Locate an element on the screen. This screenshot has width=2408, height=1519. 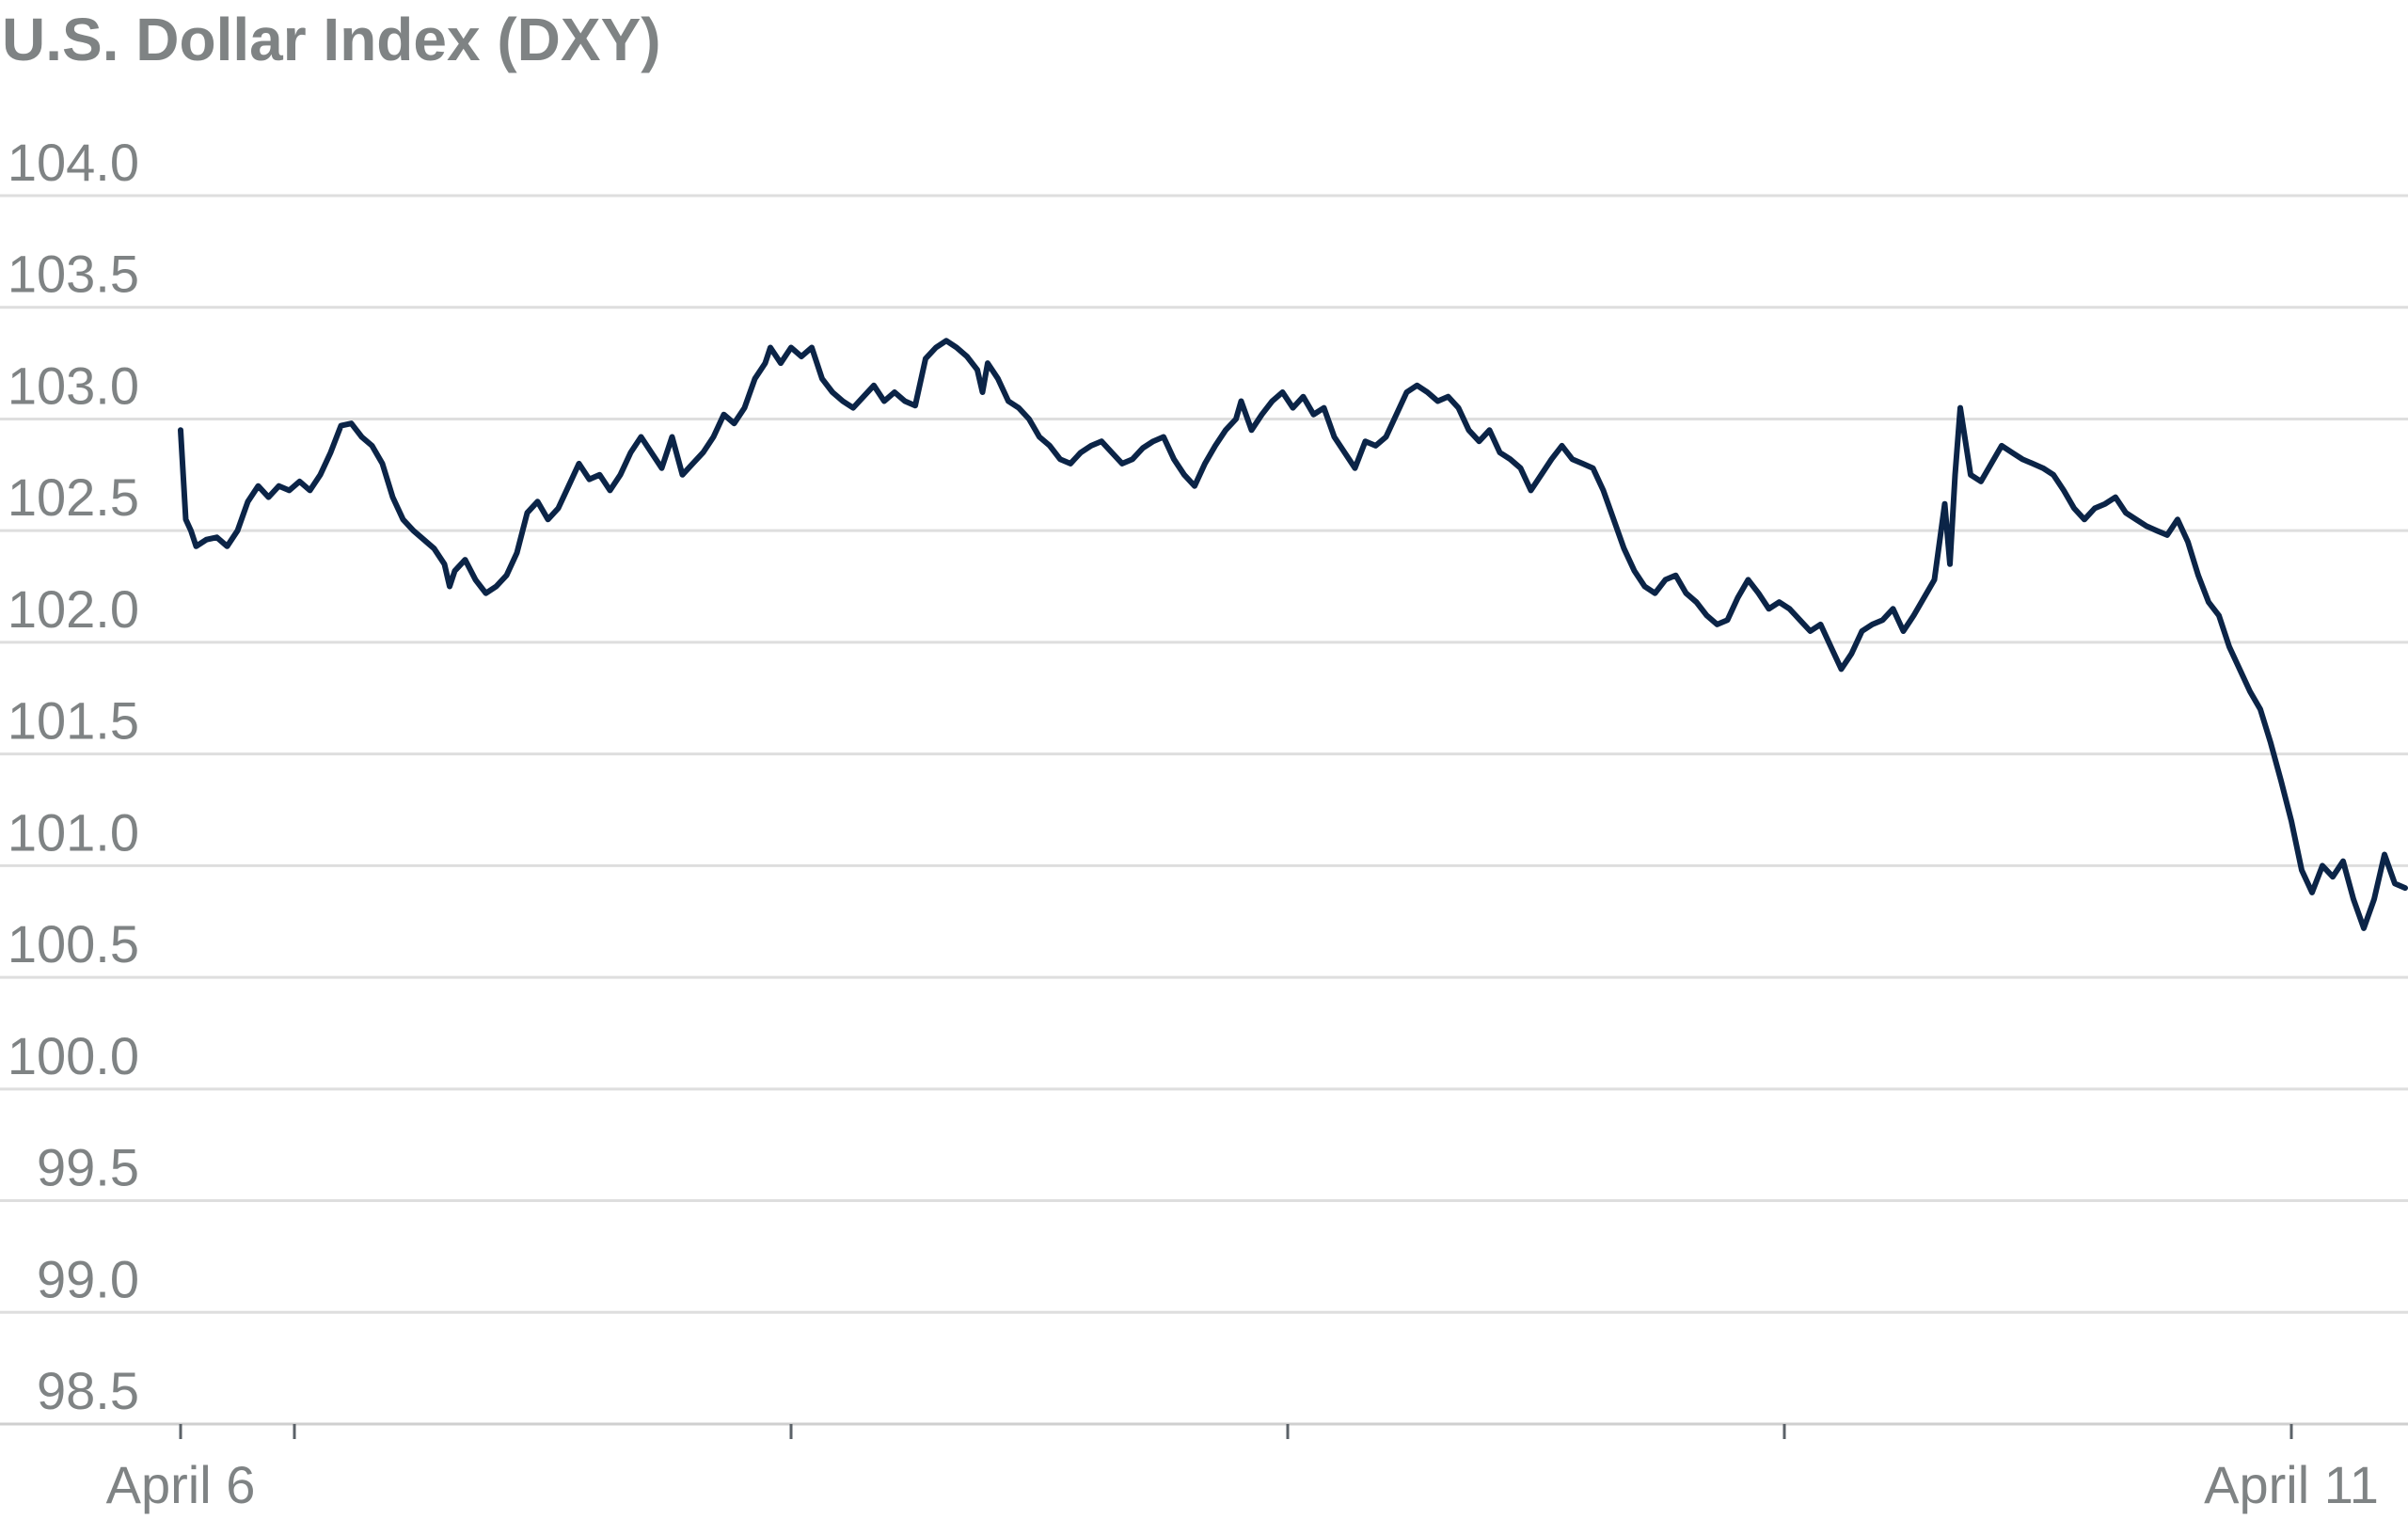
y-tick-label: 99.5 is located at coordinates (88, 1167).